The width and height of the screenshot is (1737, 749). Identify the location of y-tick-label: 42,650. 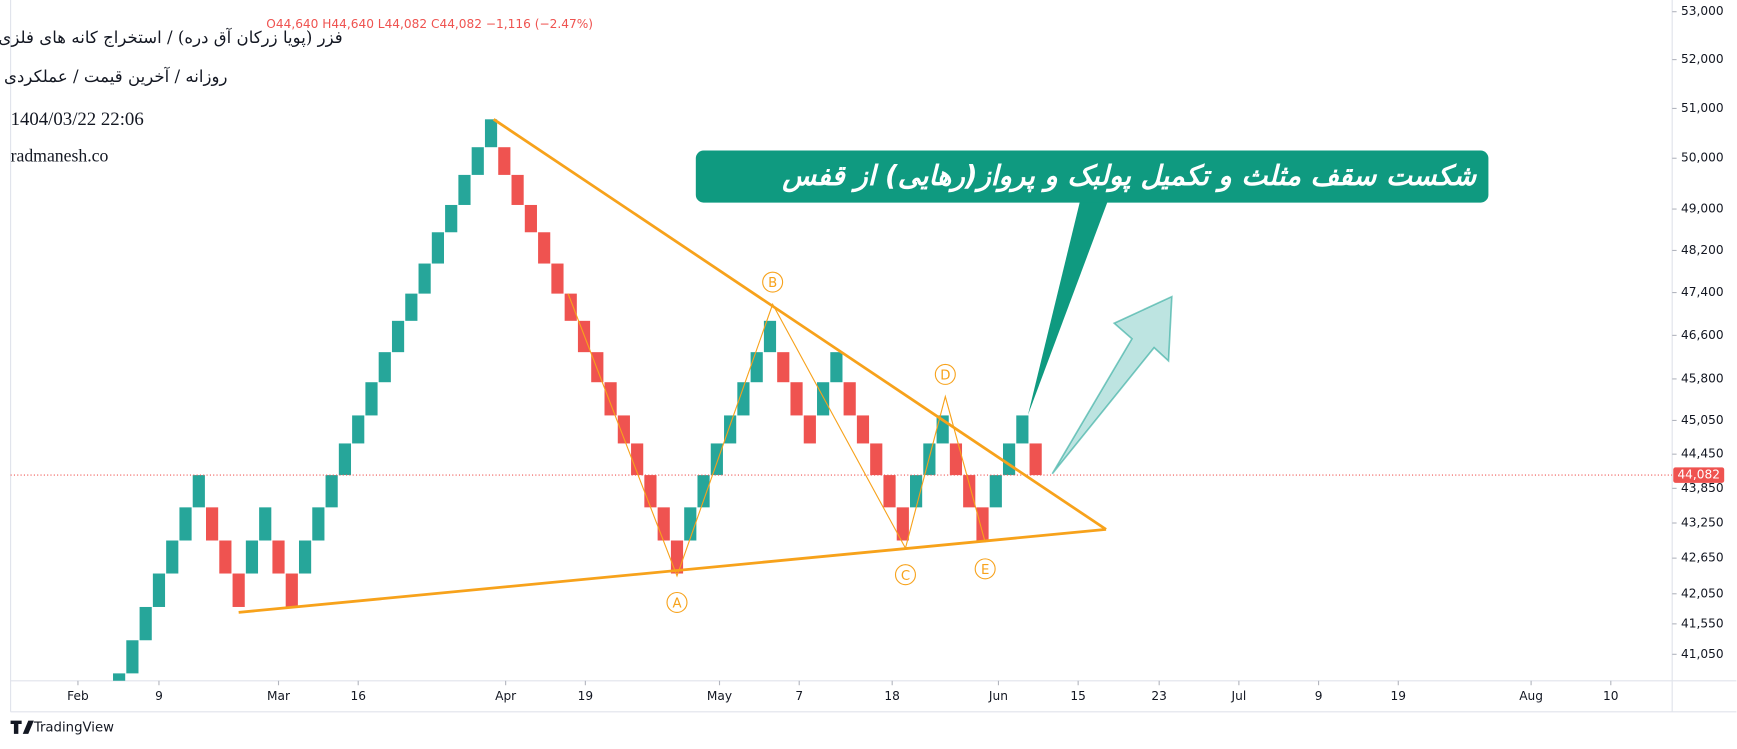
(1702, 558).